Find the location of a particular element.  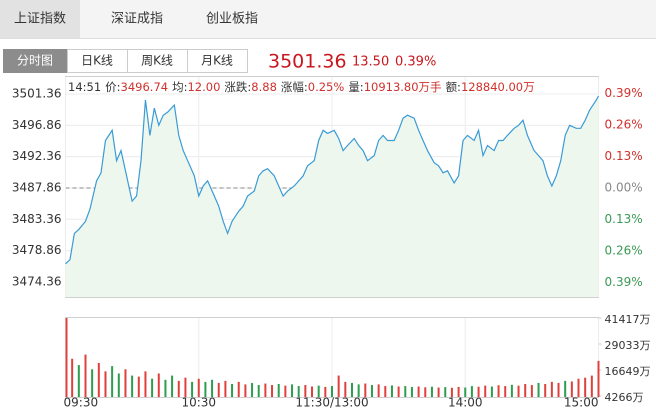

active-tab-bg is located at coordinates (40, 19).